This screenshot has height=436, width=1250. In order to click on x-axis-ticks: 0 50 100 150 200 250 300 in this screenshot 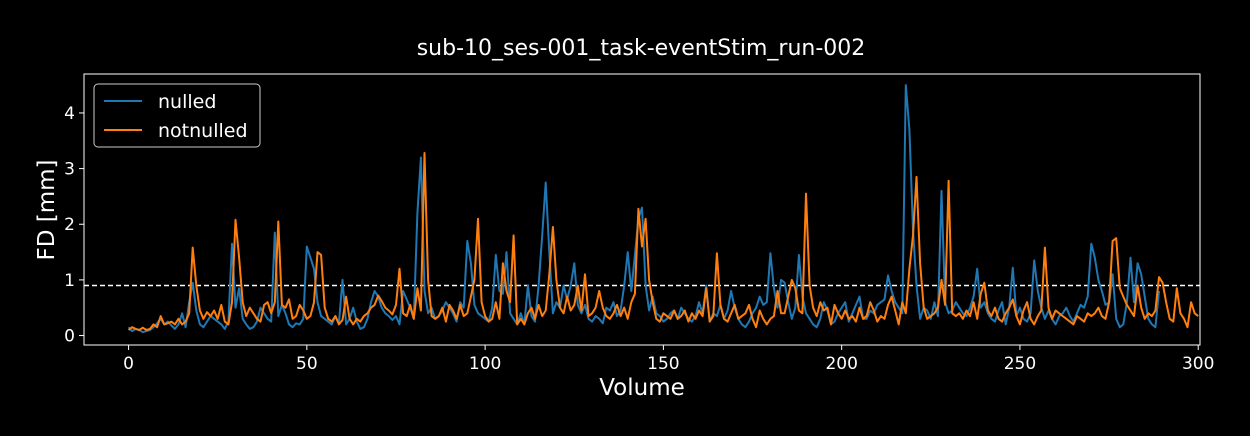, I will do `click(668, 359)`.